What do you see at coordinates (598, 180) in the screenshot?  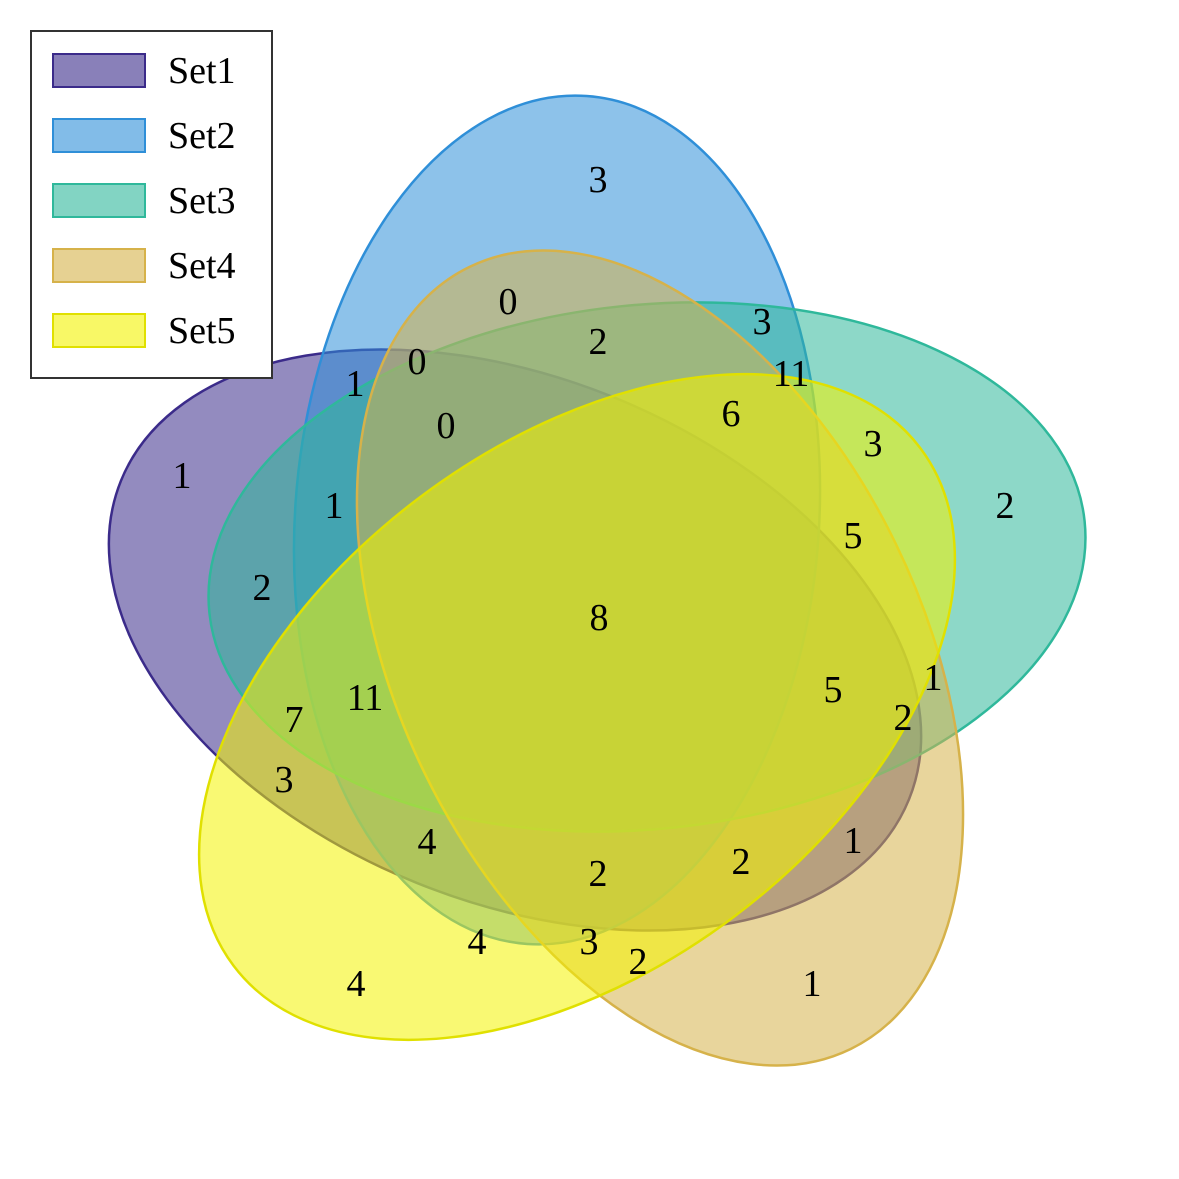 I see `region-label-set2: 3` at bounding box center [598, 180].